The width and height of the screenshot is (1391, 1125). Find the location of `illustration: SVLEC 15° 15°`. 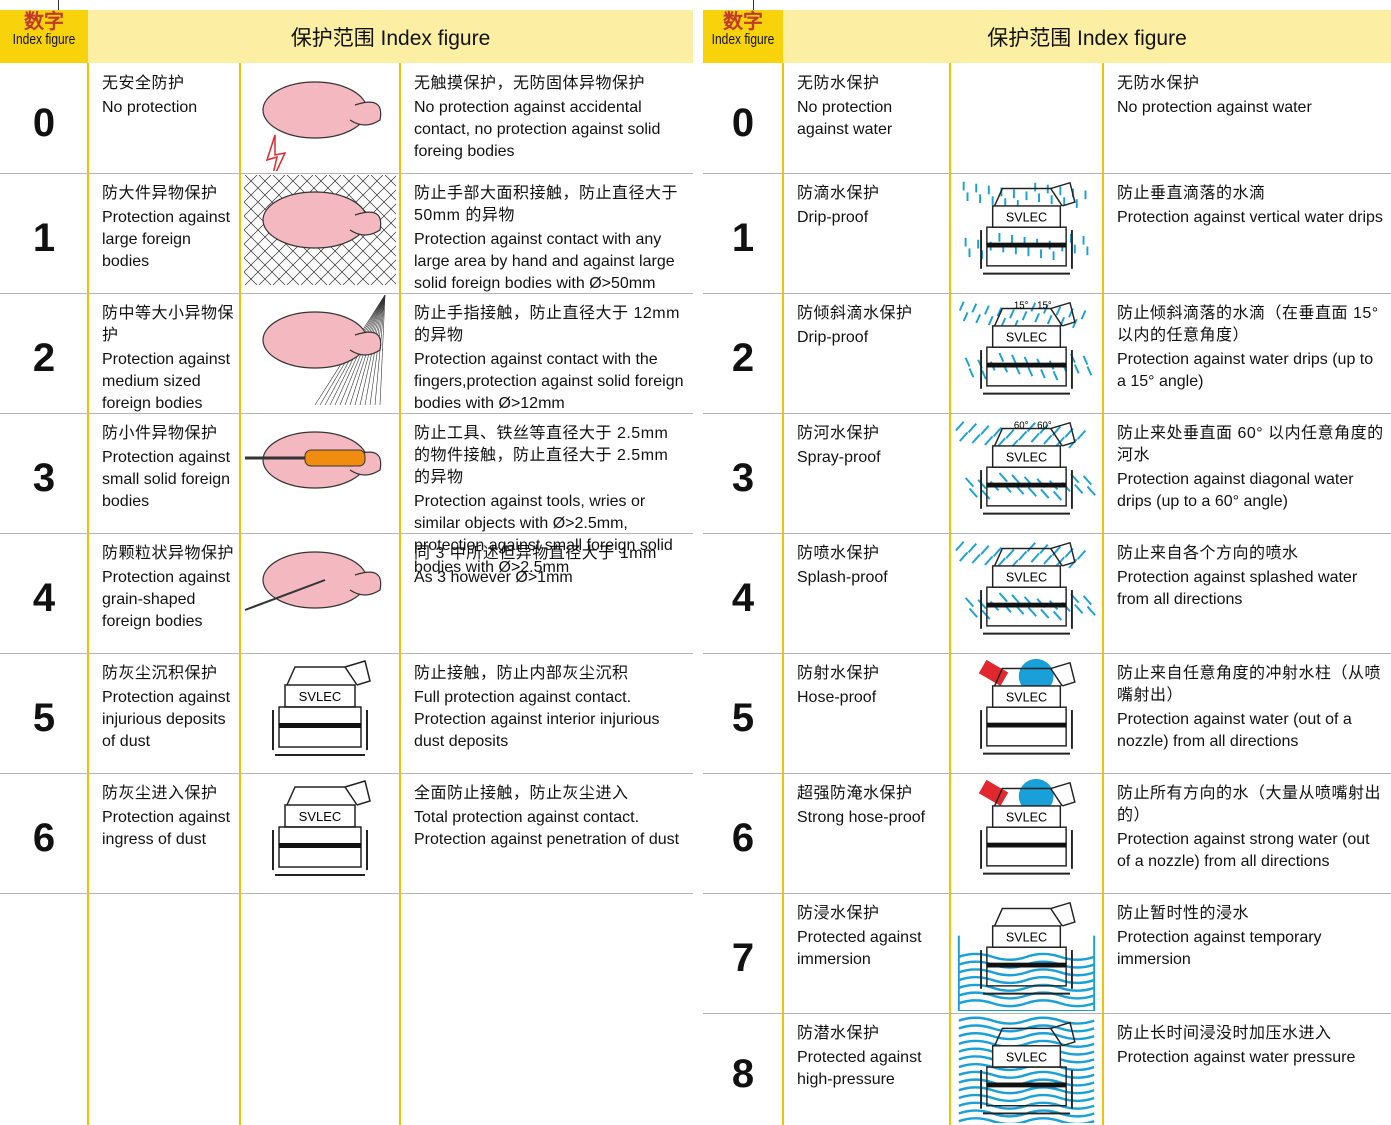

illustration: SVLEC 15° 15° is located at coordinates (1025, 348).